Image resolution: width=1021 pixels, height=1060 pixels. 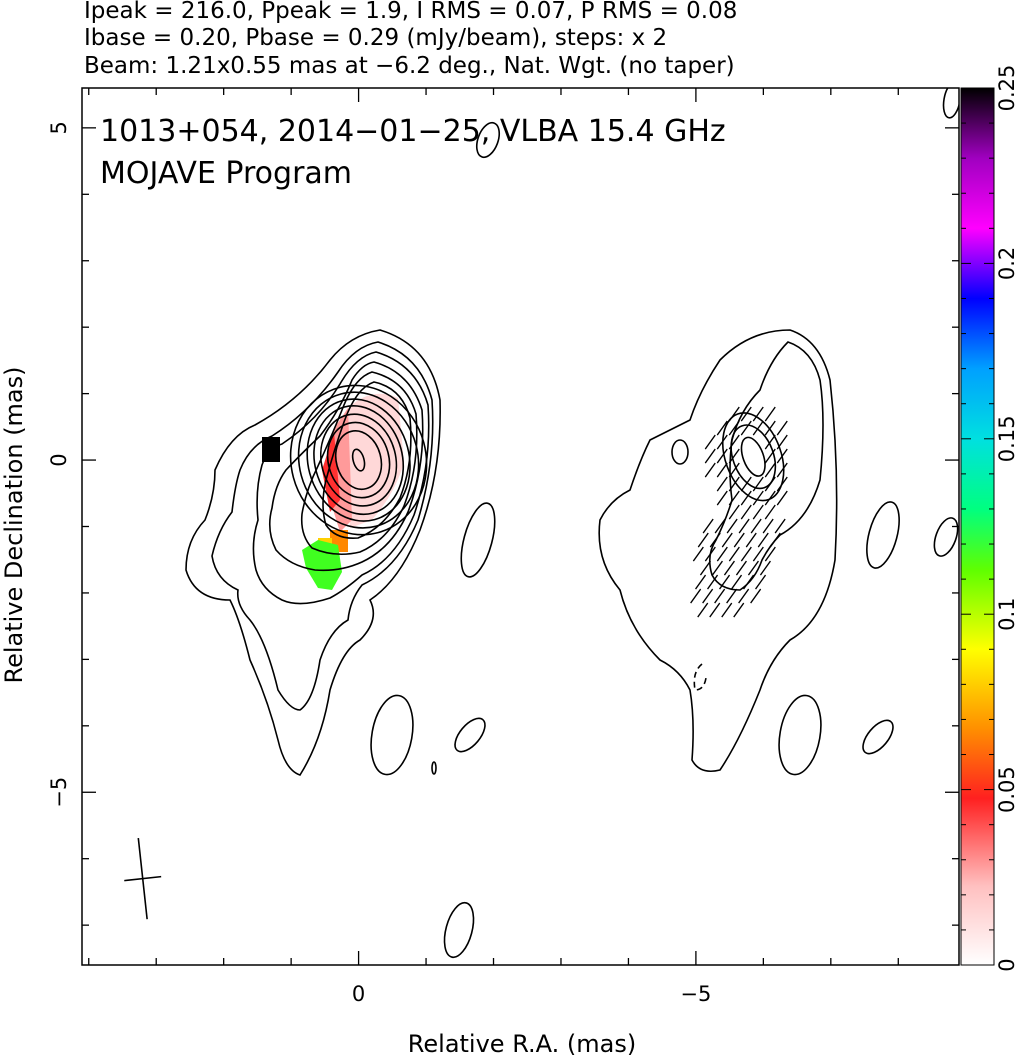 What do you see at coordinates (59, 127) in the screenshot?
I see `y-tick-label: 5` at bounding box center [59, 127].